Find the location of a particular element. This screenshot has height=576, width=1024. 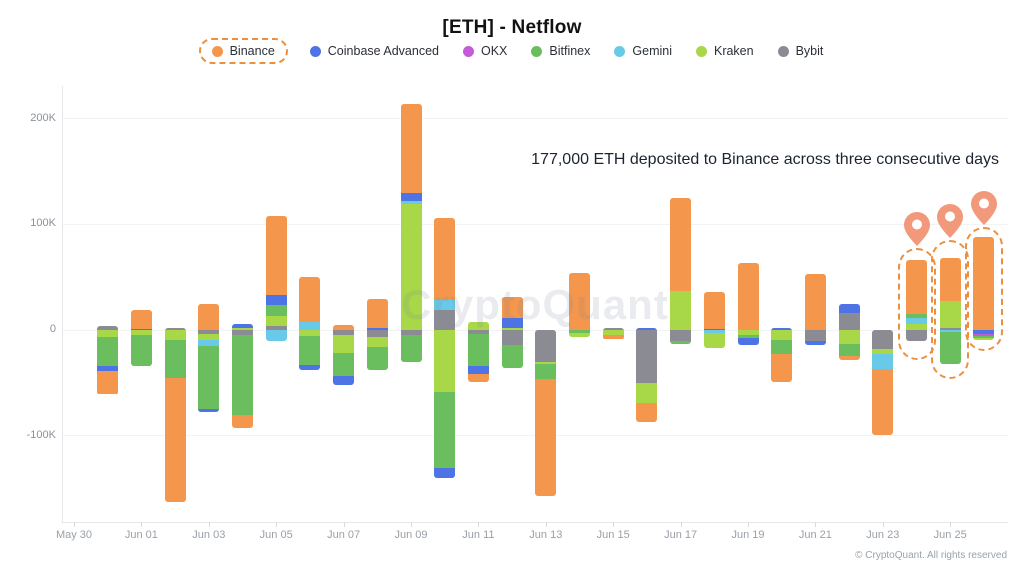

legend-item-gemini: Gemini is located at coordinates (643, 51).